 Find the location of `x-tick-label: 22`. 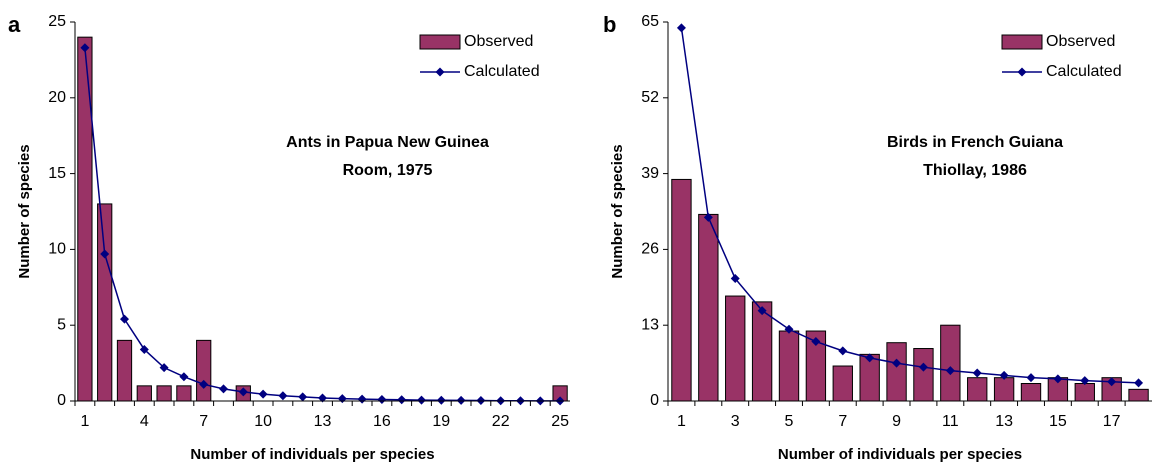

x-tick-label: 22 is located at coordinates (501, 421).